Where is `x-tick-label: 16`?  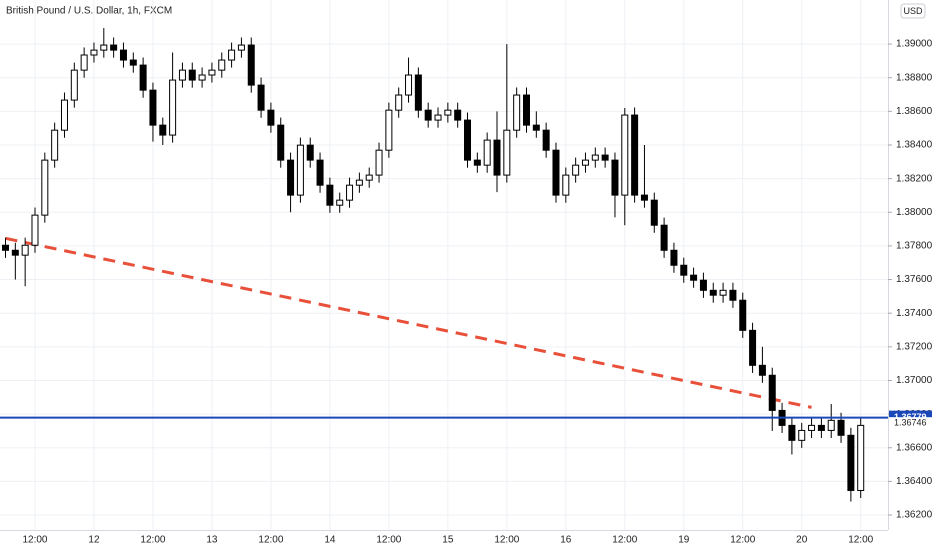 x-tick-label: 16 is located at coordinates (566, 540).